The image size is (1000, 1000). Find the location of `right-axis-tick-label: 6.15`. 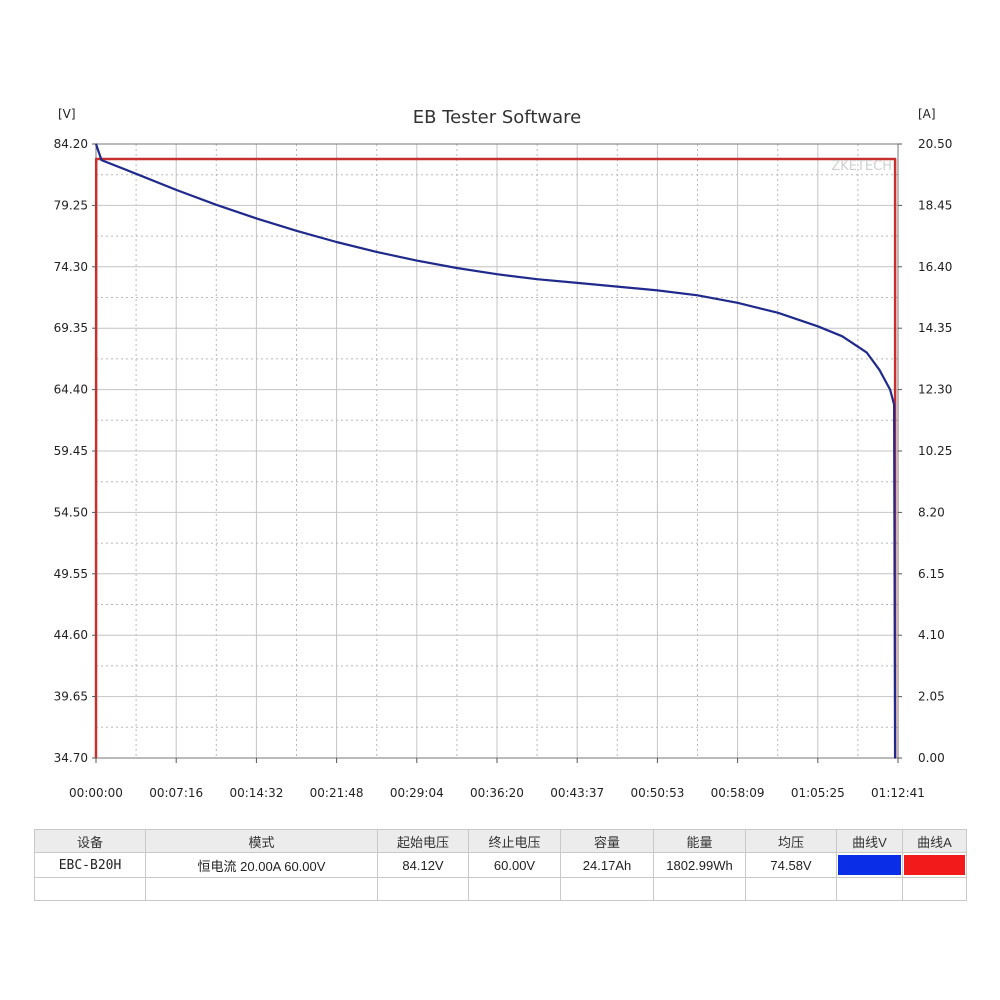

right-axis-tick-label: 6.15 is located at coordinates (931, 574).